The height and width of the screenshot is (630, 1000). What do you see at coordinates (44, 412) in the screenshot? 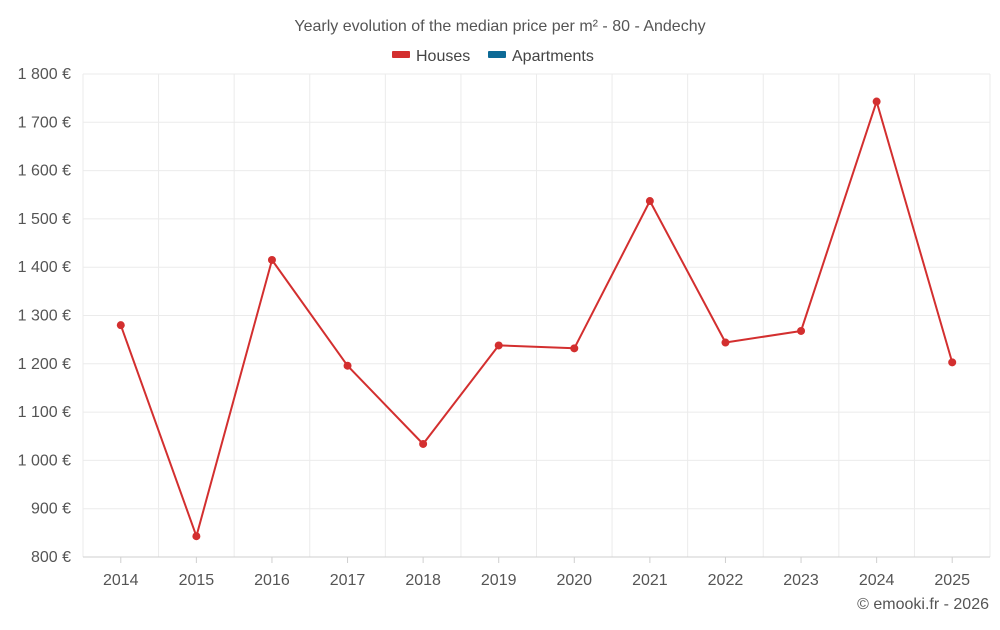
I see `y-tick-label: 1 100 €` at bounding box center [44, 412].